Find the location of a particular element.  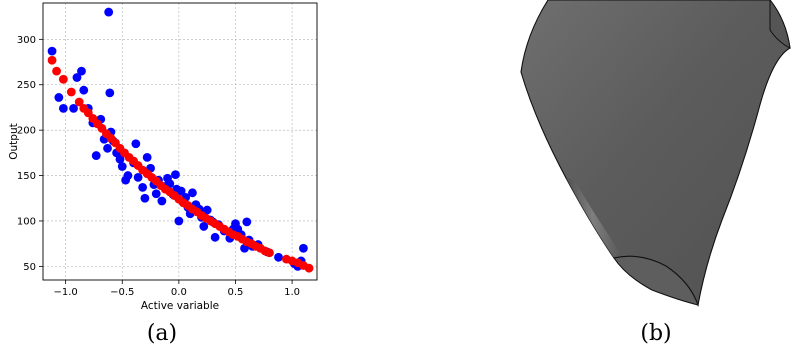

x-tick-label: −1.0 is located at coordinates (65, 292).